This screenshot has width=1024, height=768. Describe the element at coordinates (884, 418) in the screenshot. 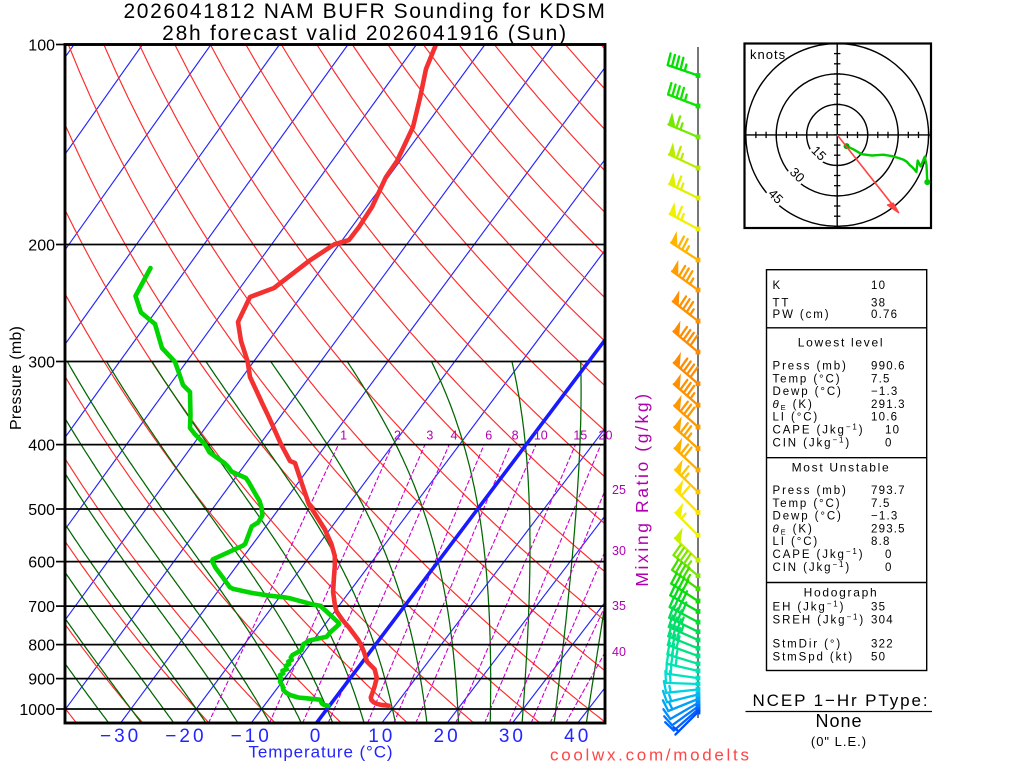

I see `svg-text: 10.6` at that location.